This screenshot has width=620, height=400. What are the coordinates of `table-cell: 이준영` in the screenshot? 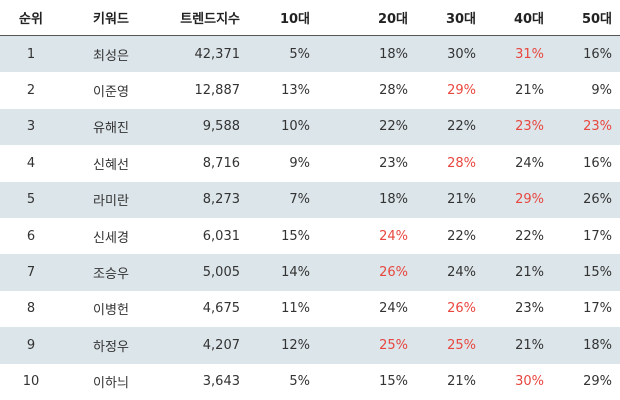 It's located at (111, 93).